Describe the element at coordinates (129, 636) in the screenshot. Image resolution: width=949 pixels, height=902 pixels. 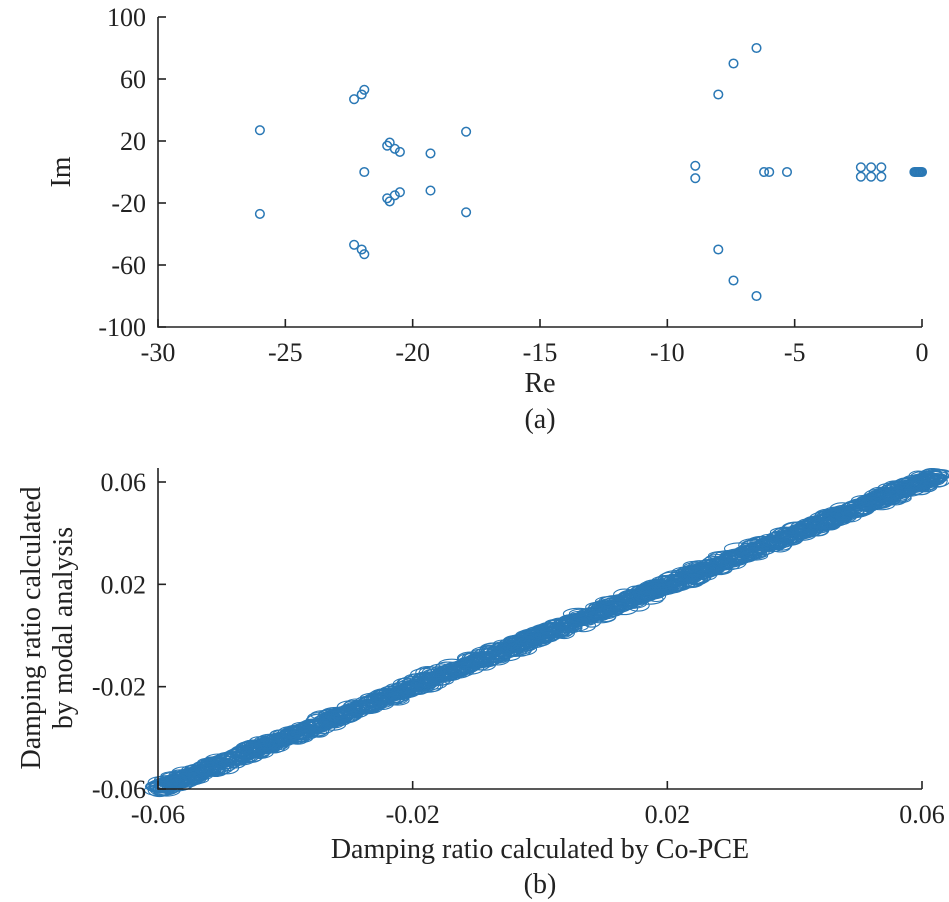
I see `chart-b-y-ticks: -0.06 -0.02 0.02 0.06` at that location.